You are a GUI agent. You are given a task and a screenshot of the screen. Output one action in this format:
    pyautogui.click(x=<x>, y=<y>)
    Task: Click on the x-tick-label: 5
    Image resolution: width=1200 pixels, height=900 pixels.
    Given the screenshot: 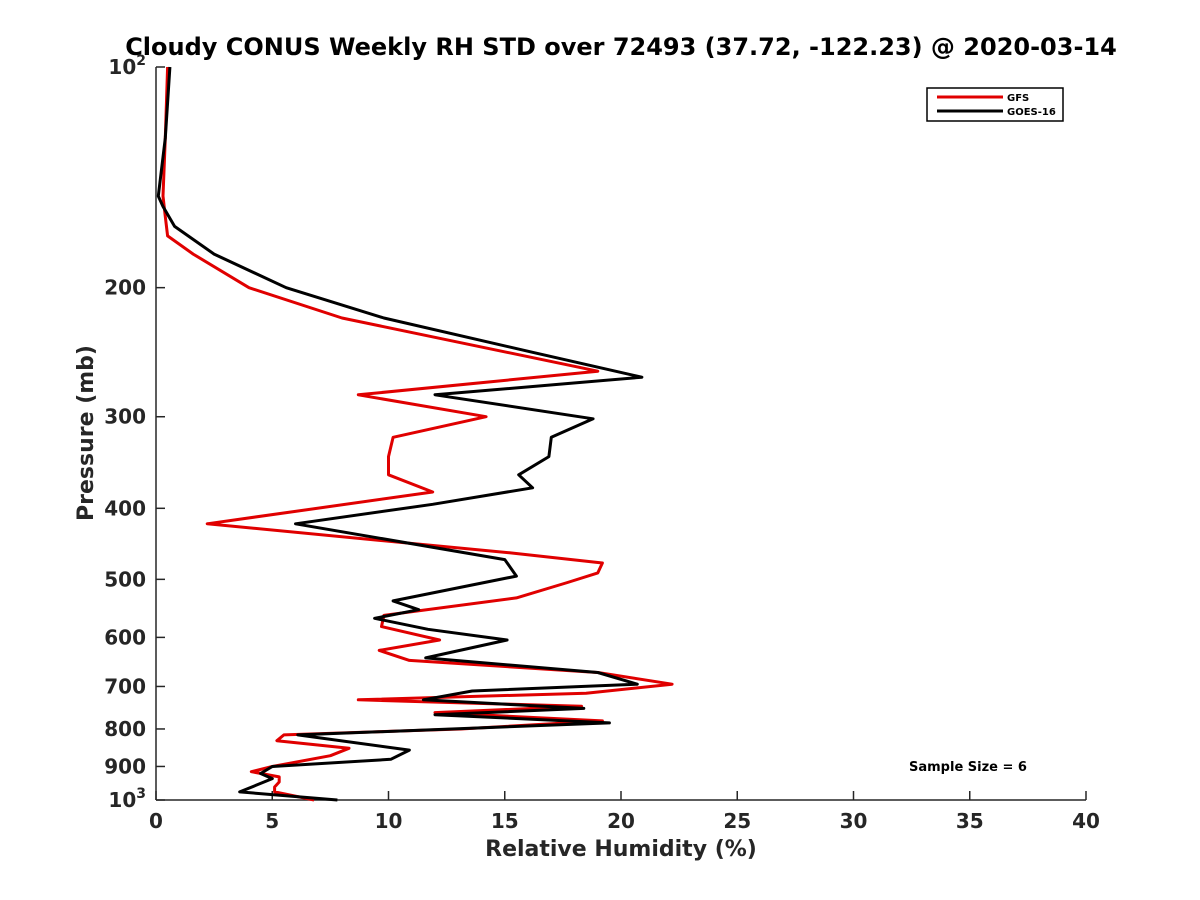 What is the action you would take?
    pyautogui.click(x=272, y=821)
    